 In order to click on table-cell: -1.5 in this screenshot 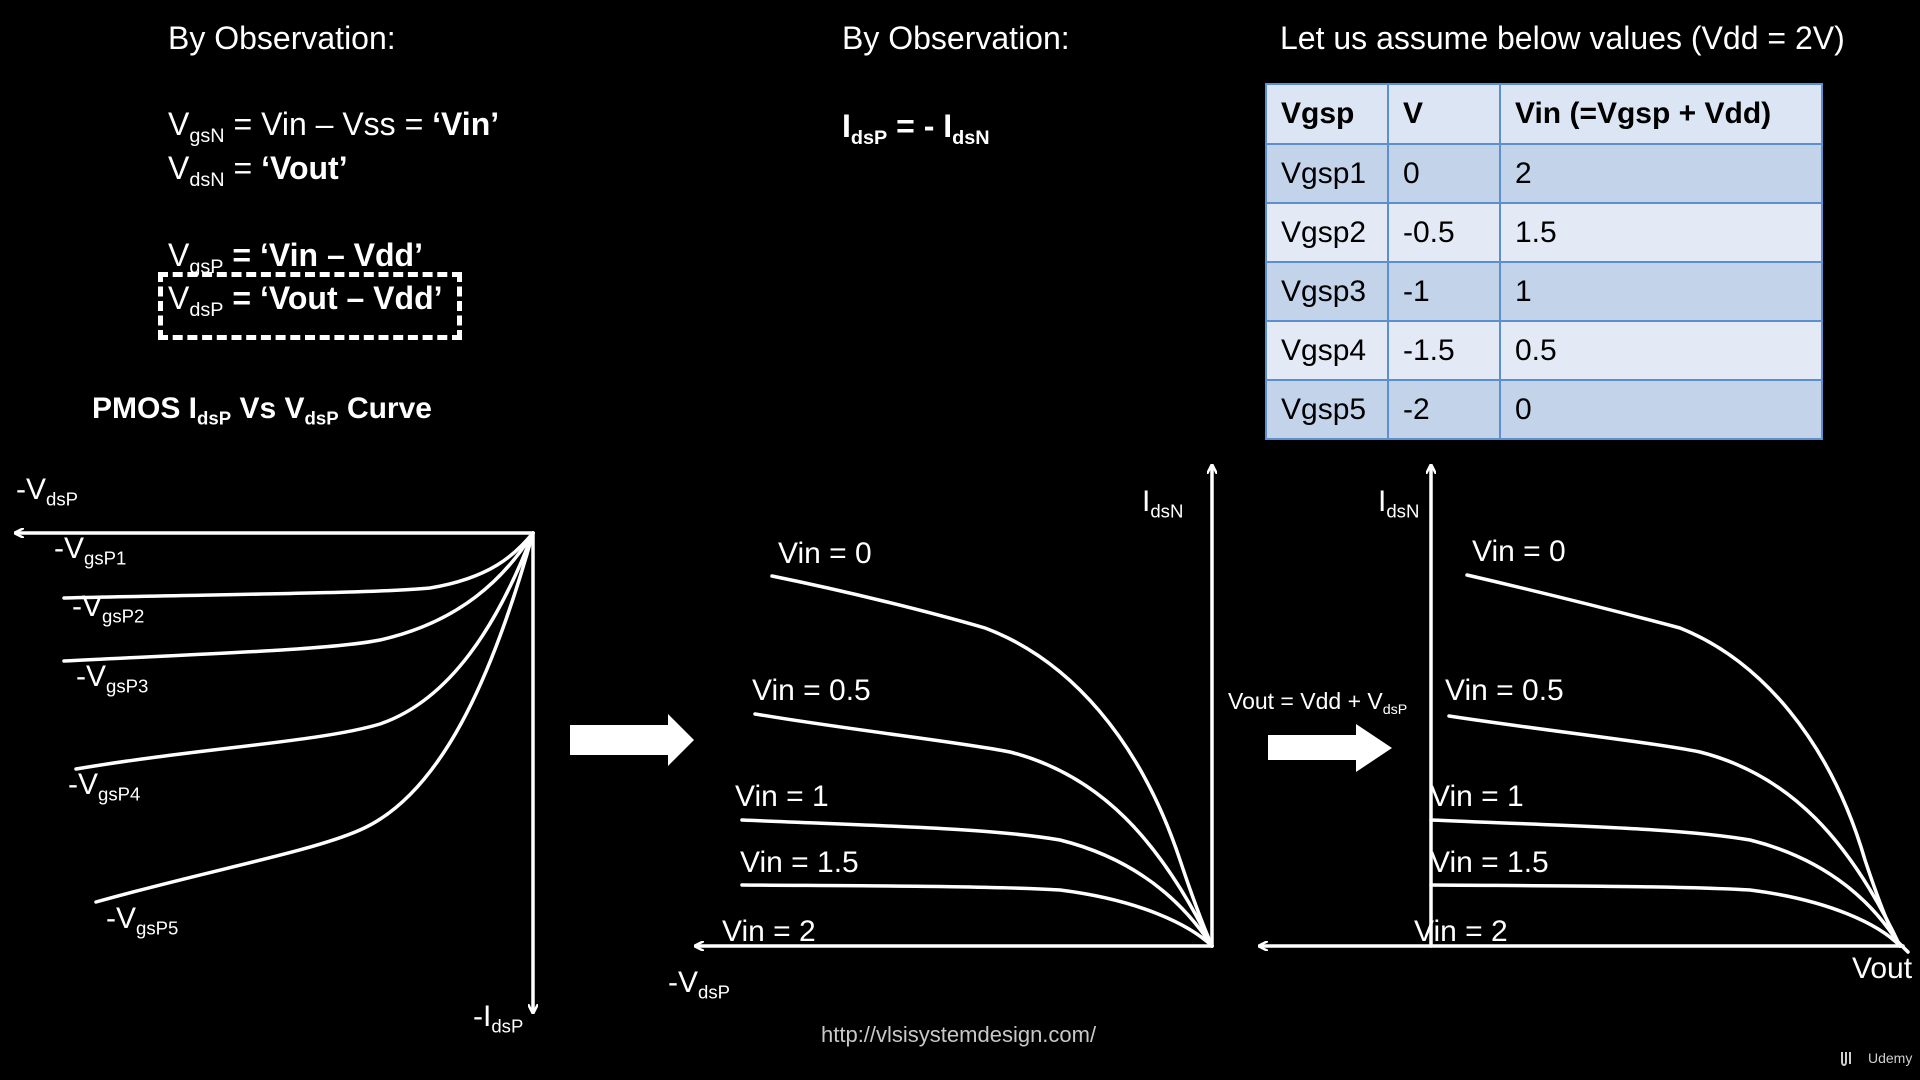, I will do `click(1444, 350)`.